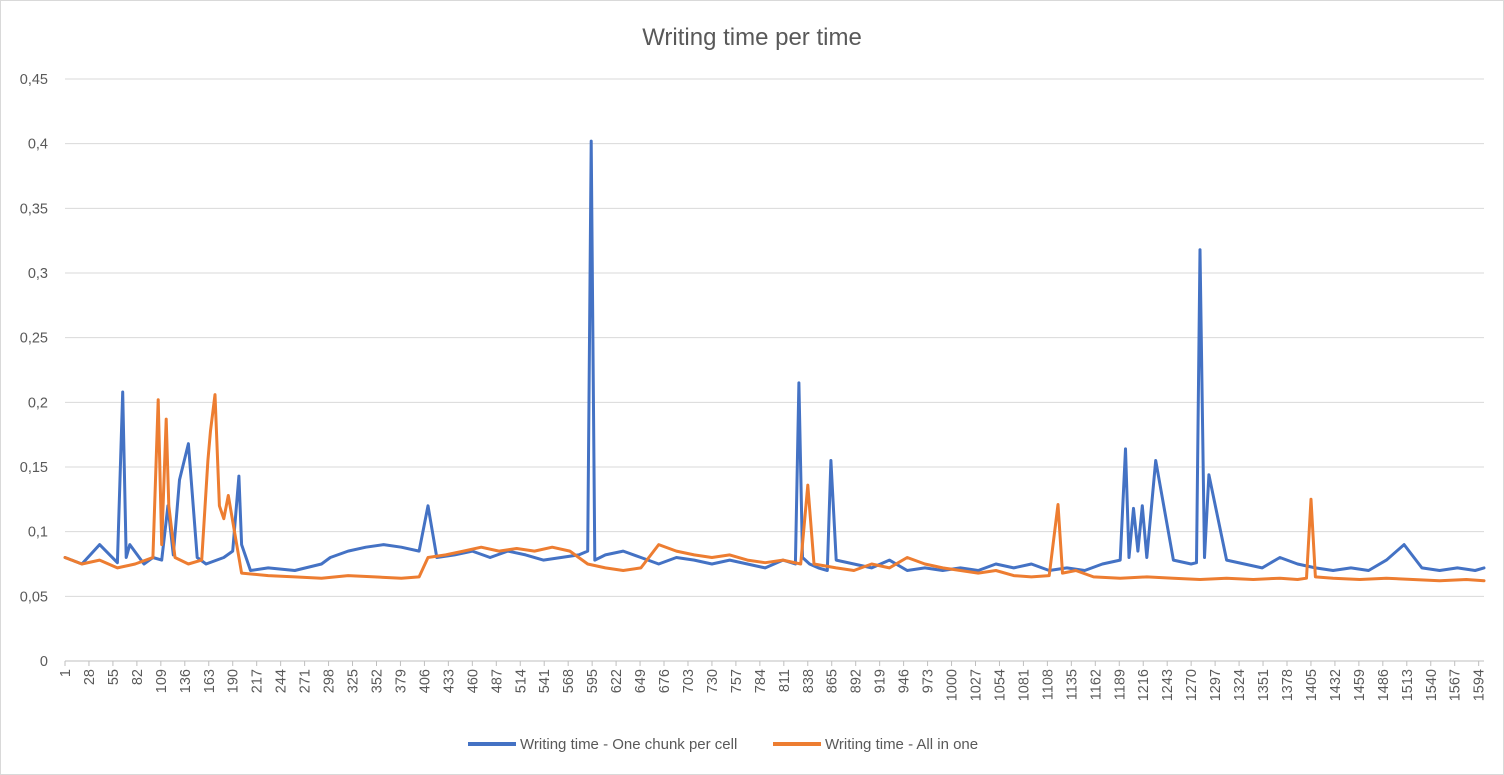 The height and width of the screenshot is (775, 1504). I want to click on y-tick-label: 0,2, so click(38, 403).